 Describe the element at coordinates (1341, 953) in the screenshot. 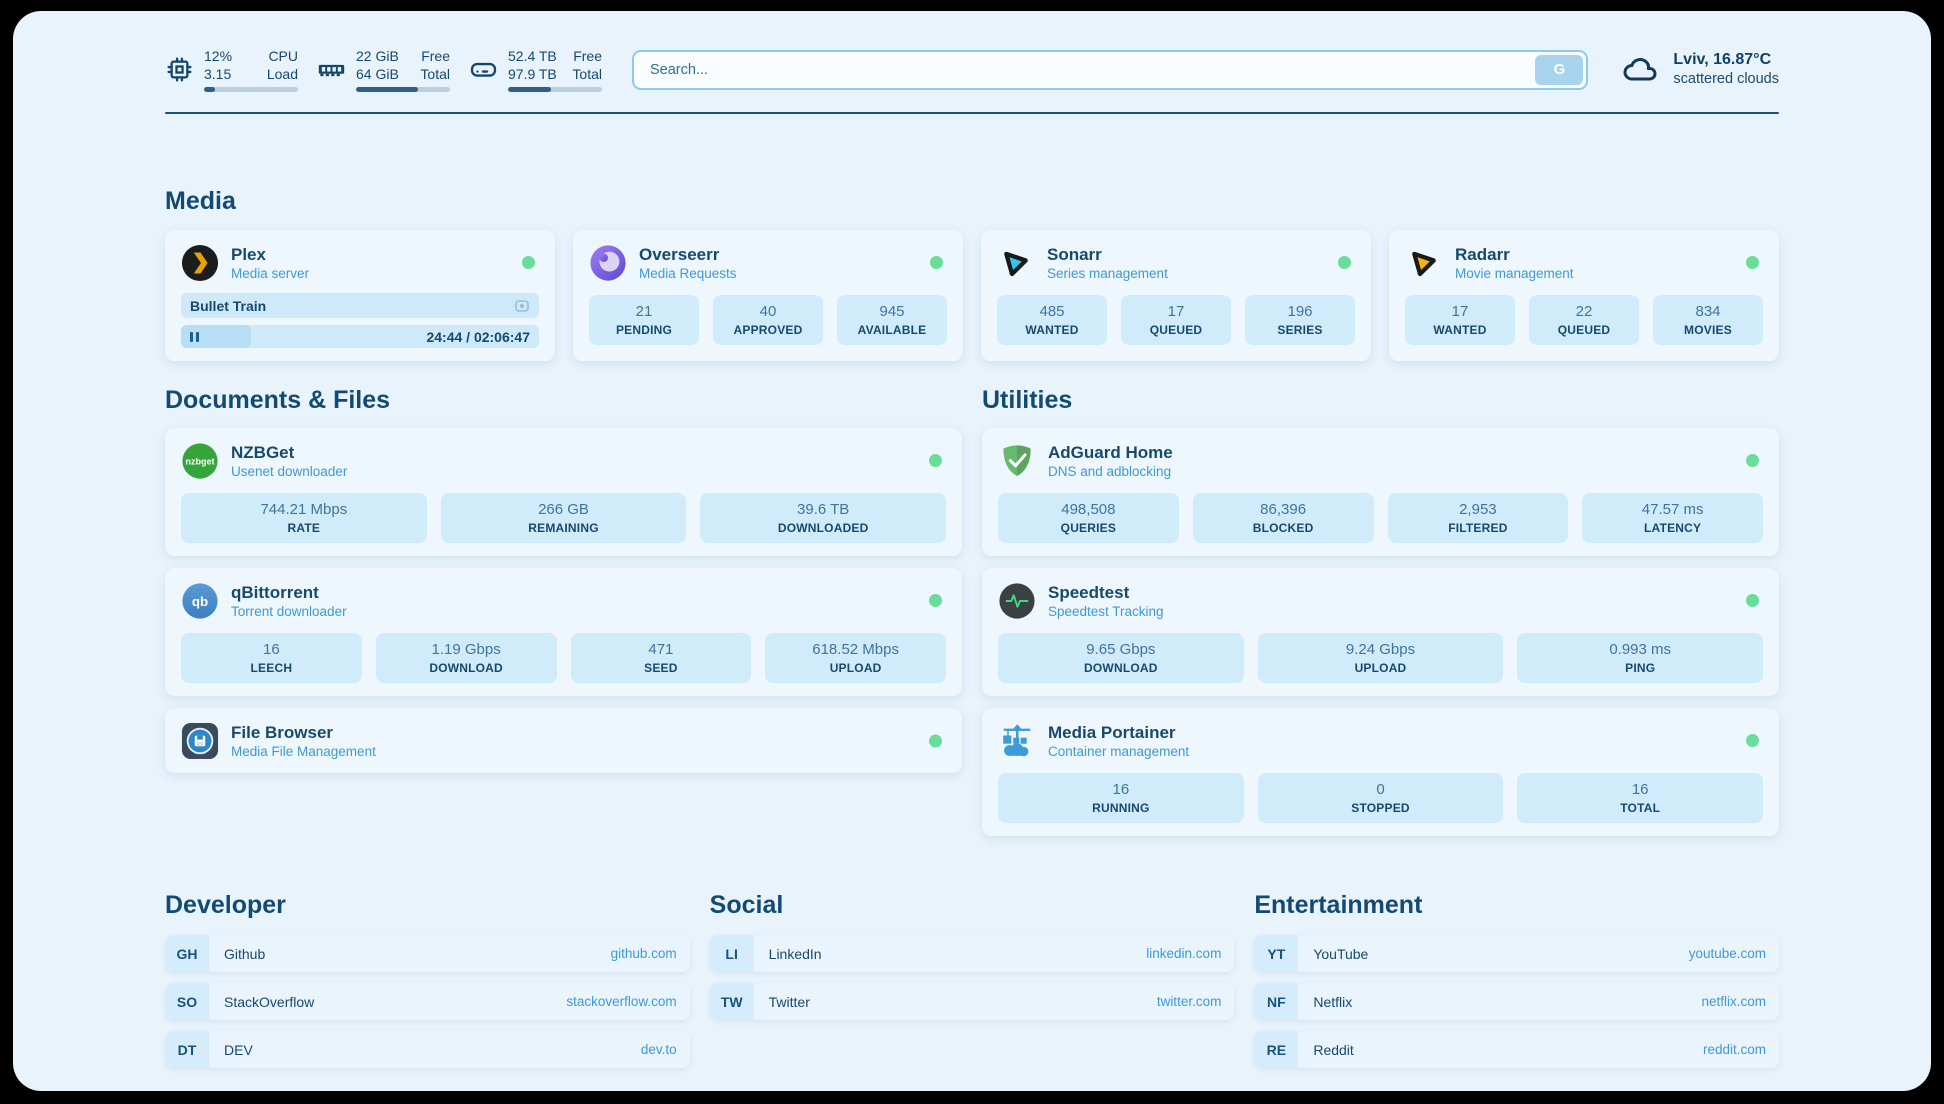

I see `bookmark-name: YouTube` at that location.